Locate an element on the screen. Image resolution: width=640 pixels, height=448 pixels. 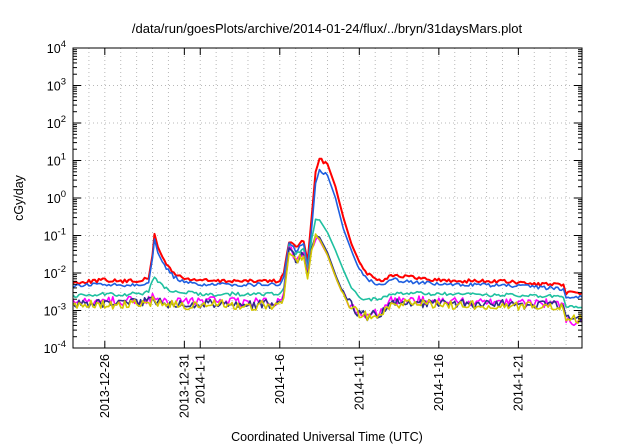
x-tick-label: 2014-1-1 is located at coordinates (200, 379).